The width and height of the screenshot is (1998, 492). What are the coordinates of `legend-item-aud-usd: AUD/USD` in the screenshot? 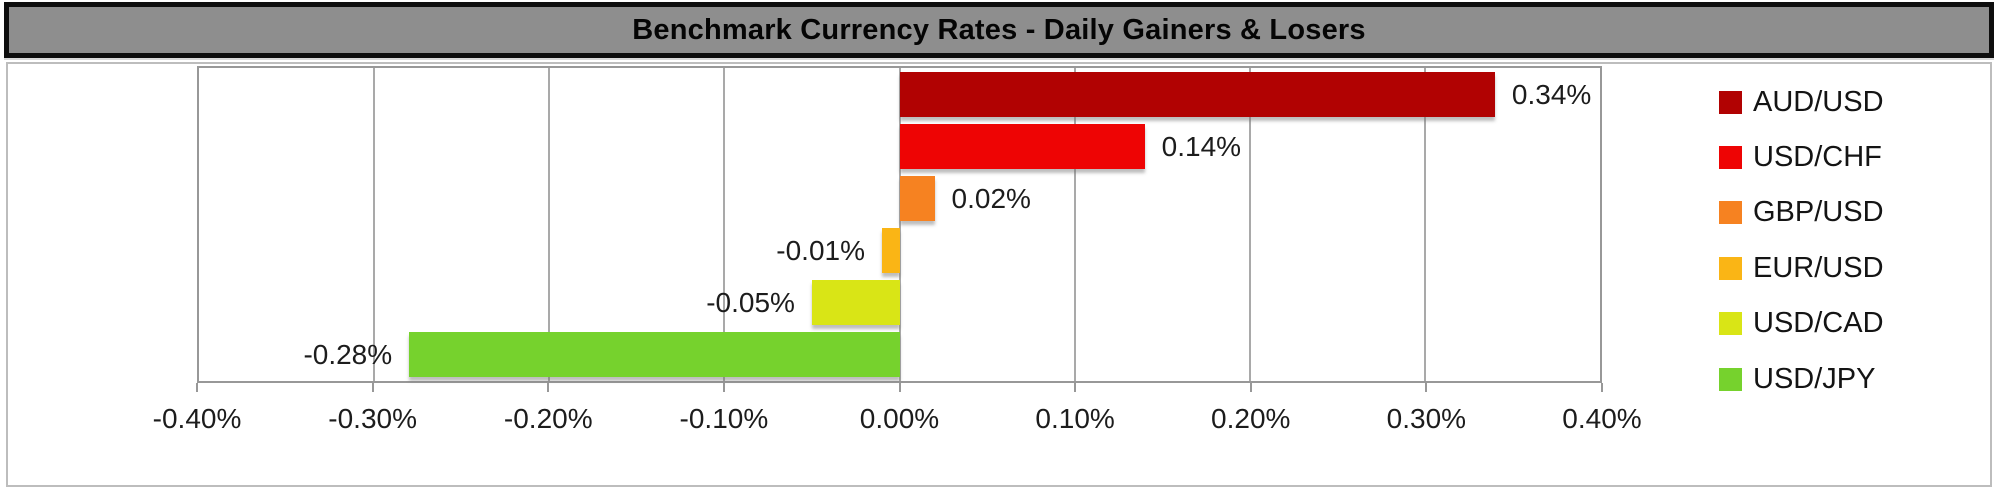 It's located at (1801, 101).